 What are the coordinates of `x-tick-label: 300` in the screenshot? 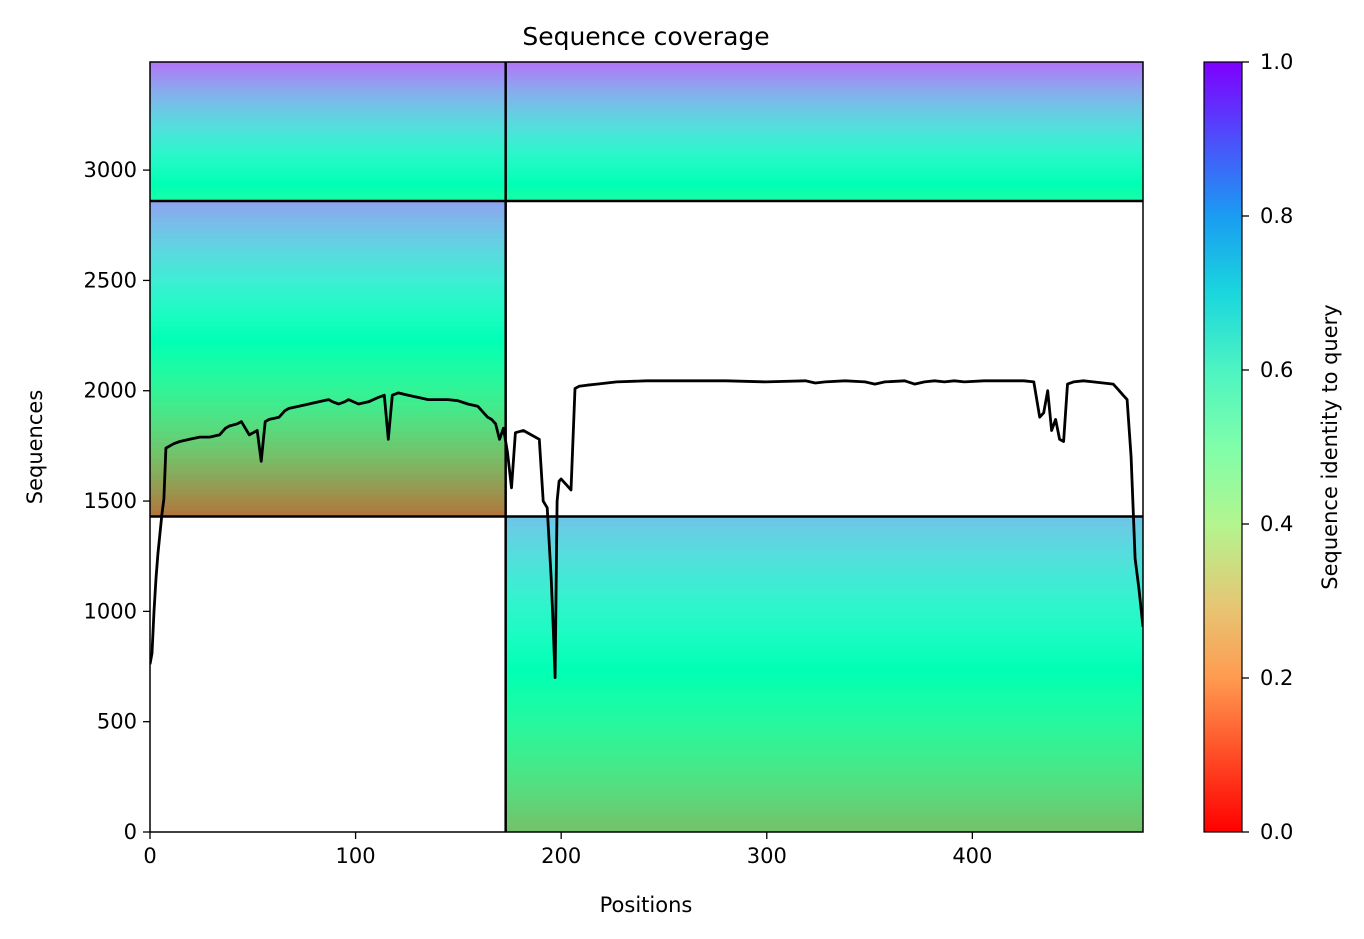 It's located at (767, 856).